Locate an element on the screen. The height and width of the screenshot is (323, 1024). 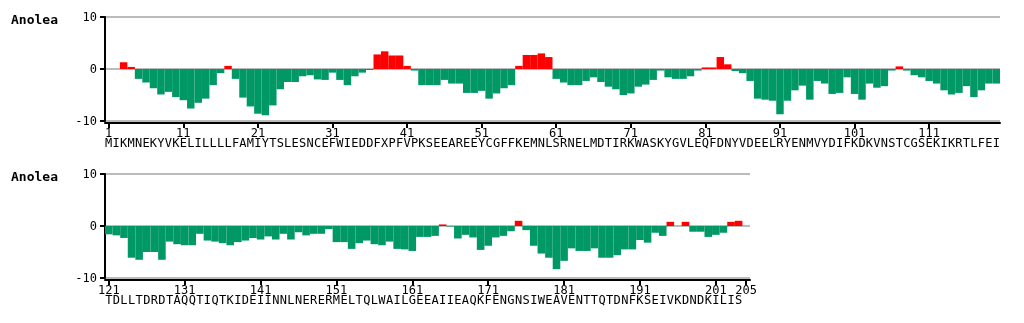
x-tick-label: W is located at coordinates (638, 143).